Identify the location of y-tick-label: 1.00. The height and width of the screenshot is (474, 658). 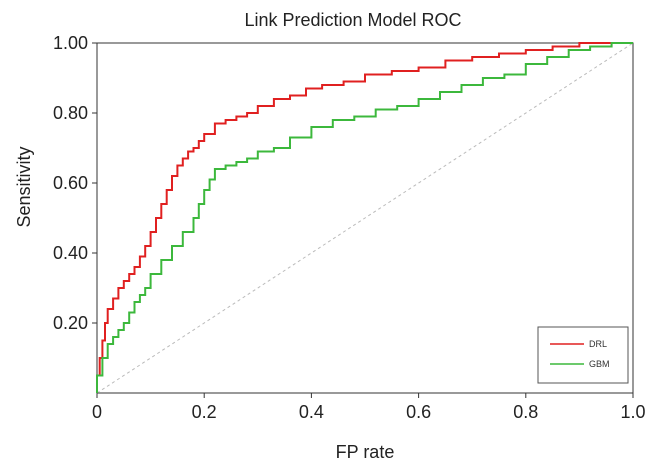
(70, 43).